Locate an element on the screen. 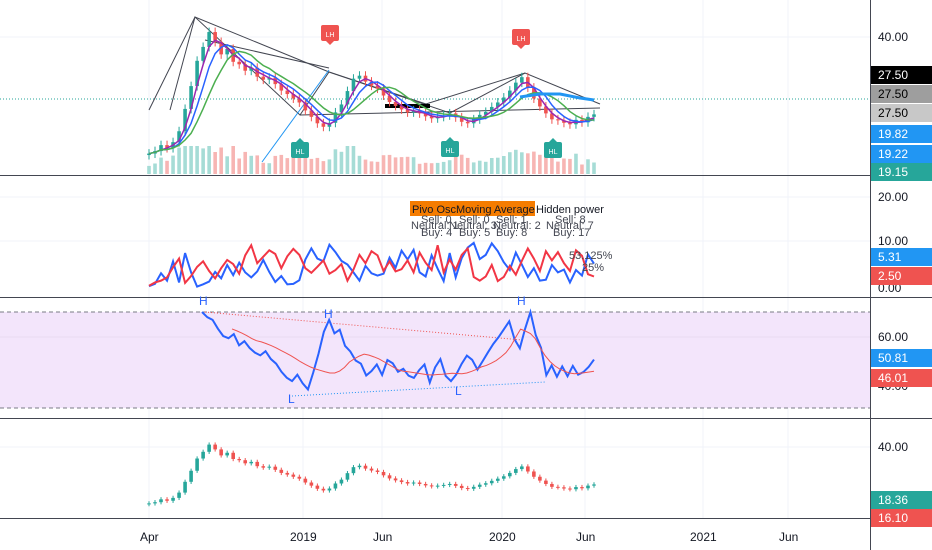 Image resolution: width=932 pixels, height=550 pixels. trendline is located at coordinates (295, 116).